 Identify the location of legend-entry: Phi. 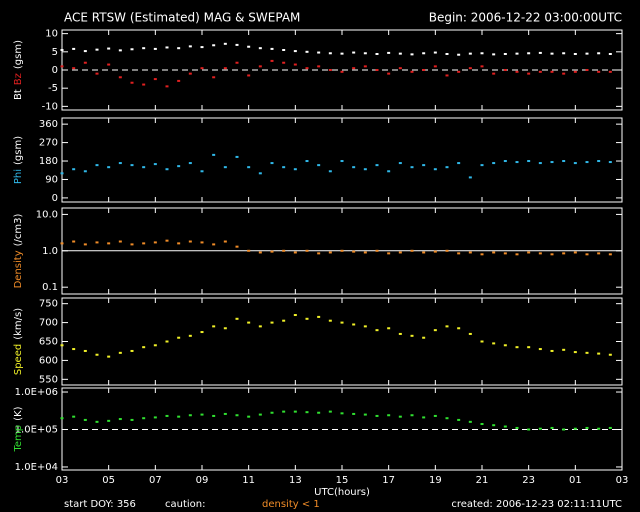
(18, 176).